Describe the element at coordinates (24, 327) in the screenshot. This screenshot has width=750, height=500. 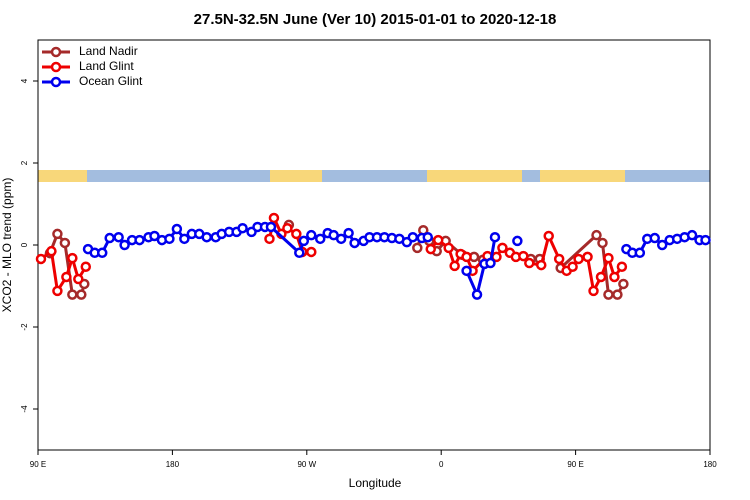
I see `y-tick-label: -2` at that location.